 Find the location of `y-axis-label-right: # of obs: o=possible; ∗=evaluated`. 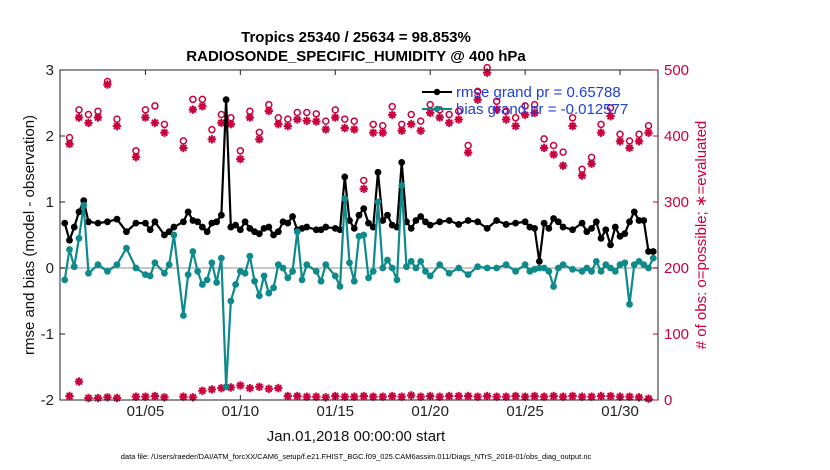

y-axis-label-right: # of obs: o=possible; ∗=evaluated is located at coordinates (701, 235).